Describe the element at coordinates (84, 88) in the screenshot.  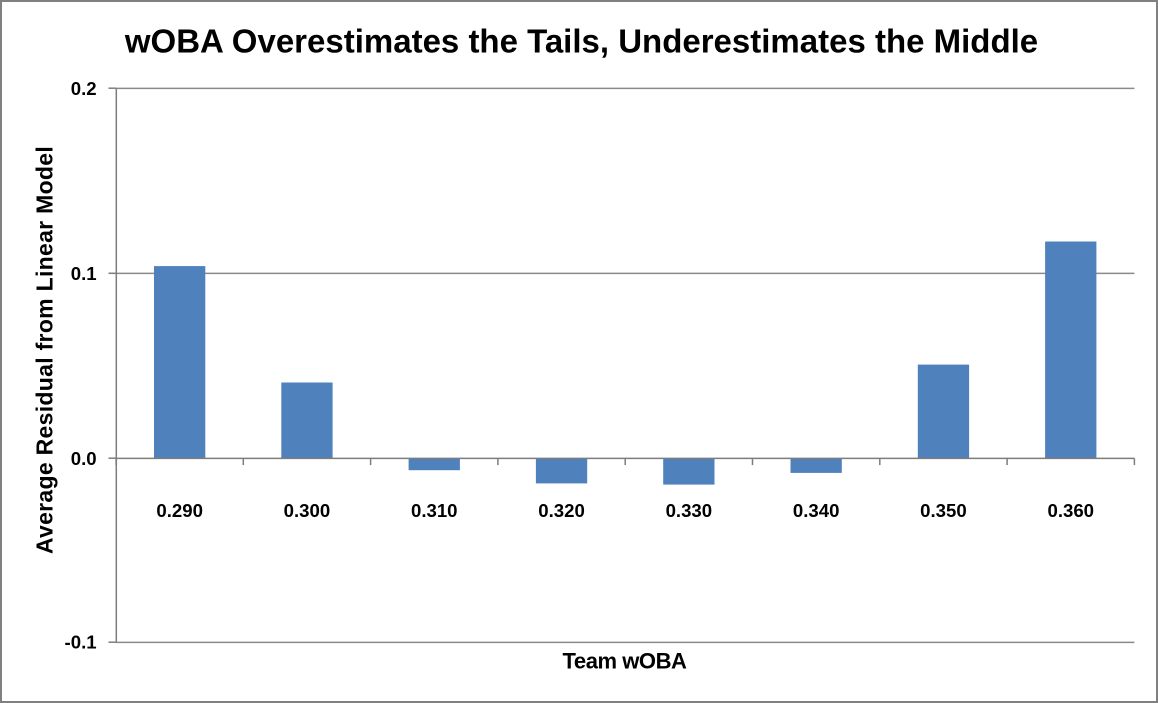
I see `svg-text: 0.2` at that location.